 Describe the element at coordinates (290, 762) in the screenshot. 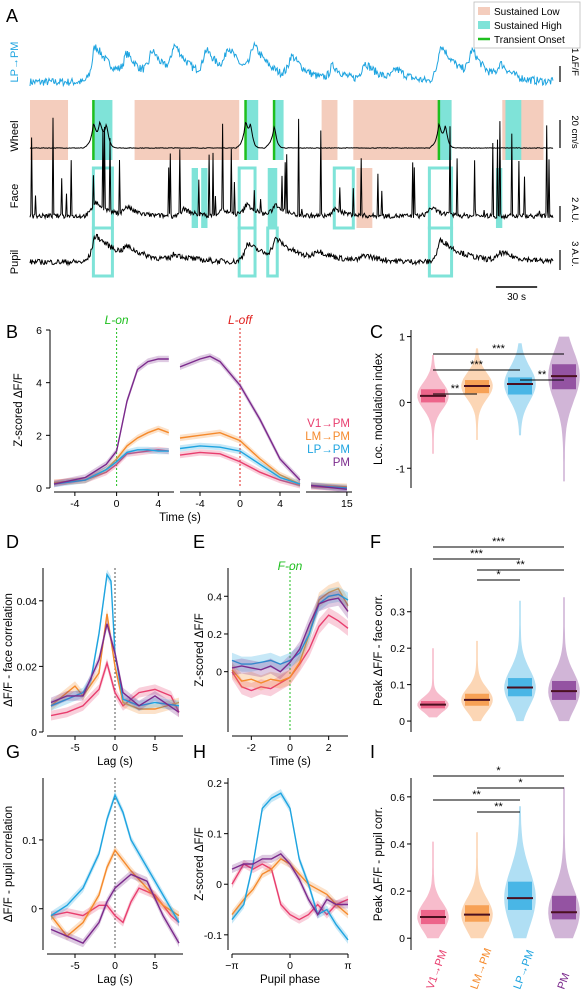

I see `x-axis-label: Time (s)` at that location.